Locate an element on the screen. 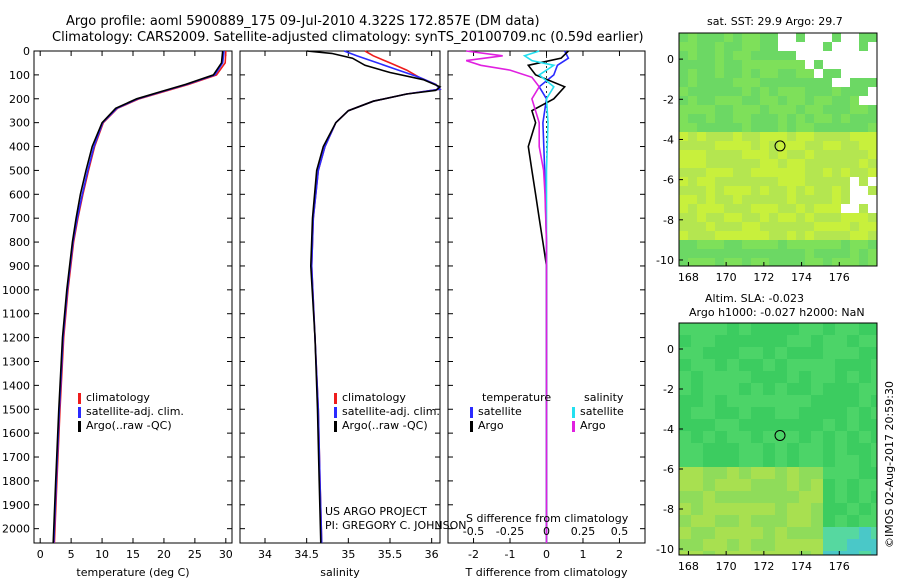  legend-label: climatology is located at coordinates (118, 397).